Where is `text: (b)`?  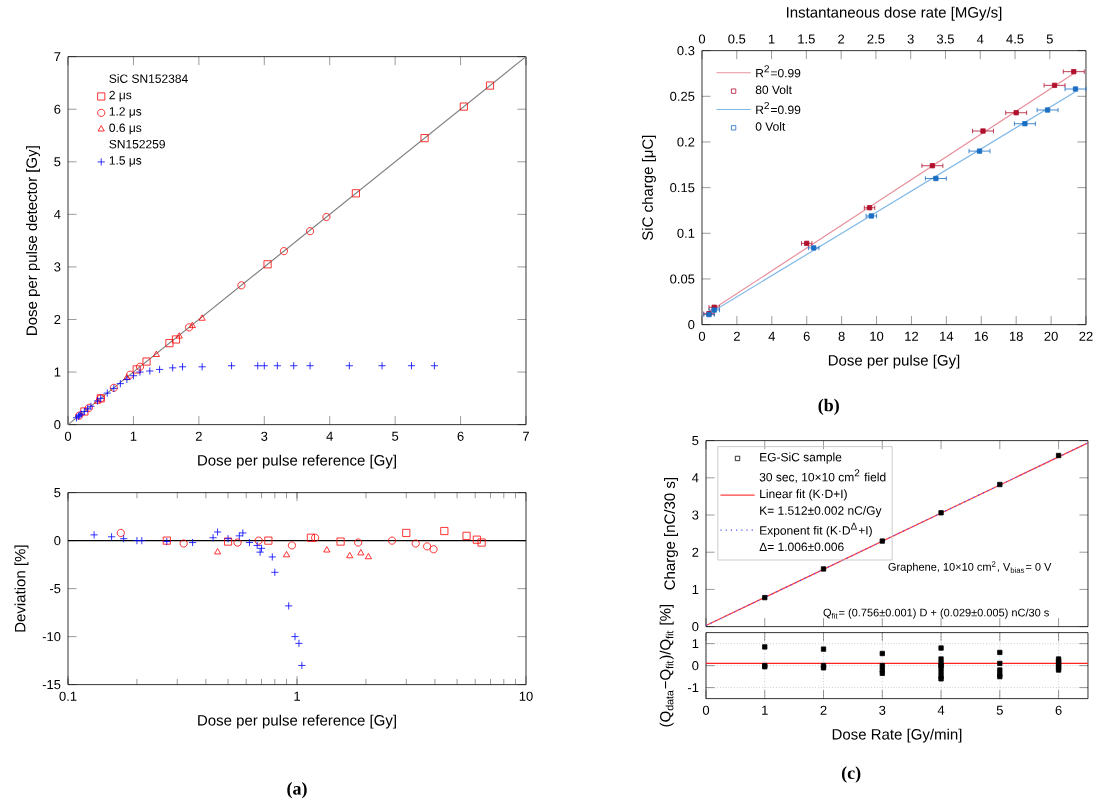 text: (b) is located at coordinates (828, 406).